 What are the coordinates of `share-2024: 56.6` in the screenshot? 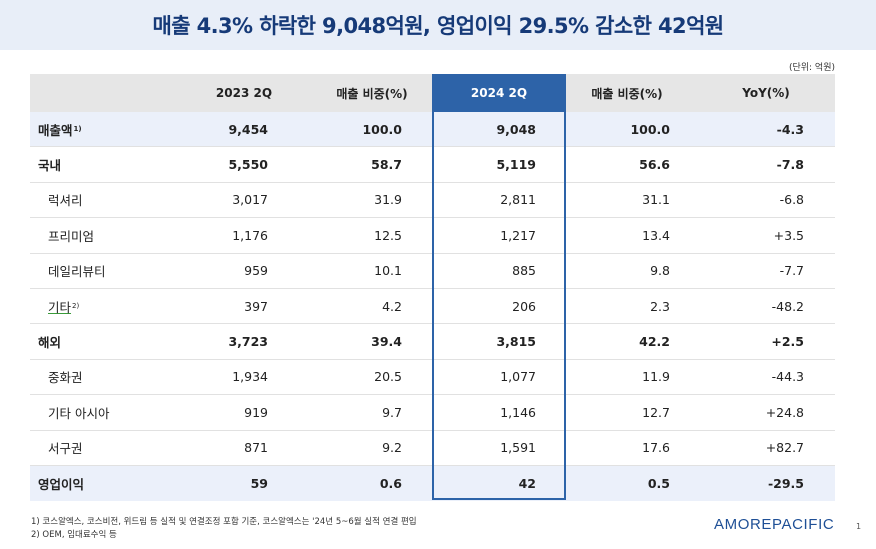 It's located at (654, 165).